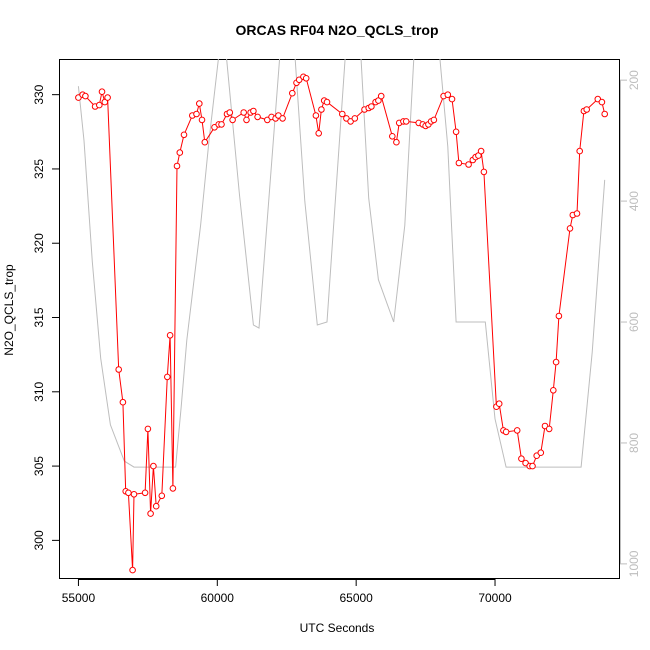  Describe the element at coordinates (634, 322) in the screenshot. I see `y2-tick-label: 600` at that location.